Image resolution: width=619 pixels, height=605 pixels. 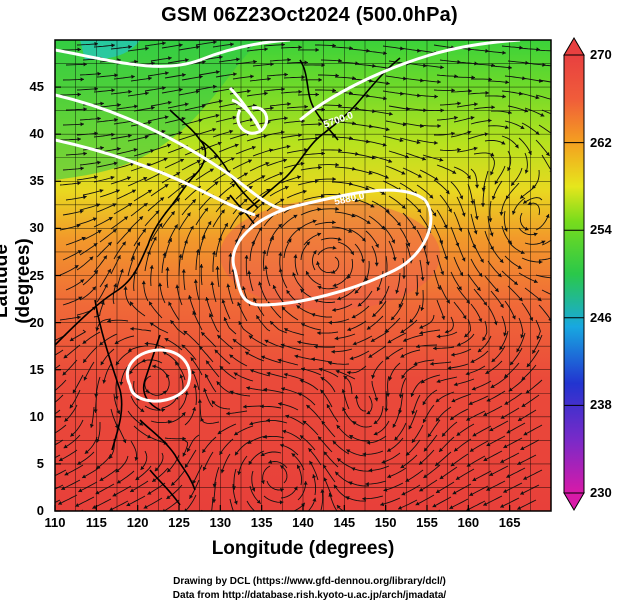 What do you see at coordinates (220, 522) in the screenshot?
I see `x-tick-label: 130` at bounding box center [220, 522].